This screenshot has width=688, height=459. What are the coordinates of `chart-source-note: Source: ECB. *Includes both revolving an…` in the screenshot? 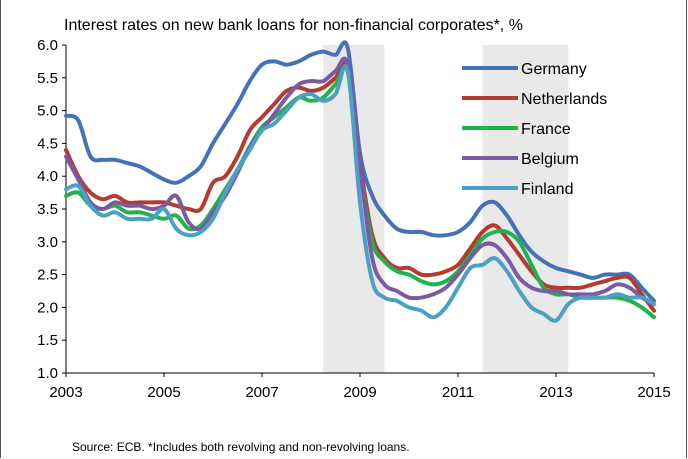 It's located at (241, 447).